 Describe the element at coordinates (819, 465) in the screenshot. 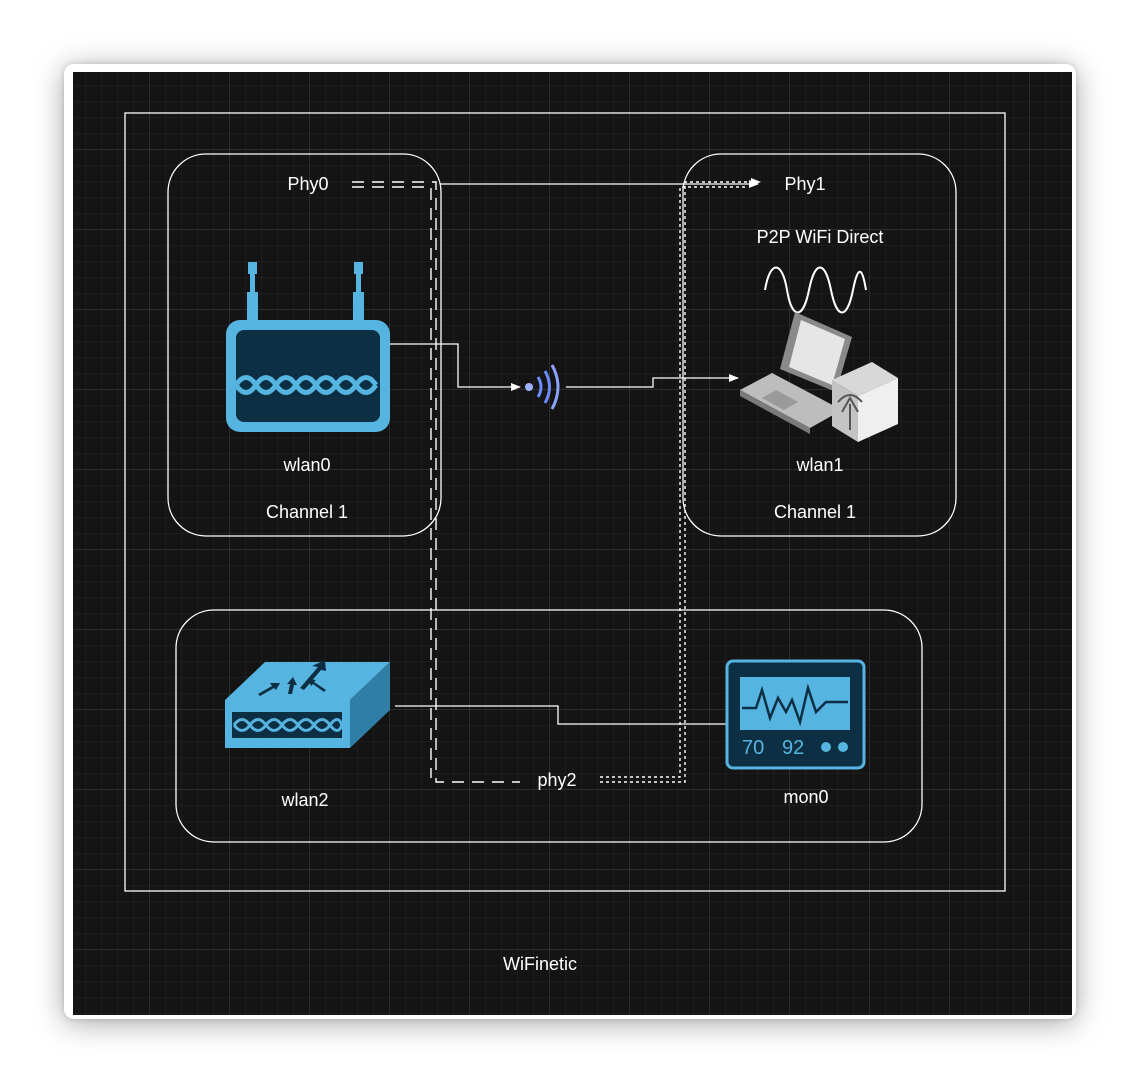

I see `wlan1-label: wlan1` at that location.